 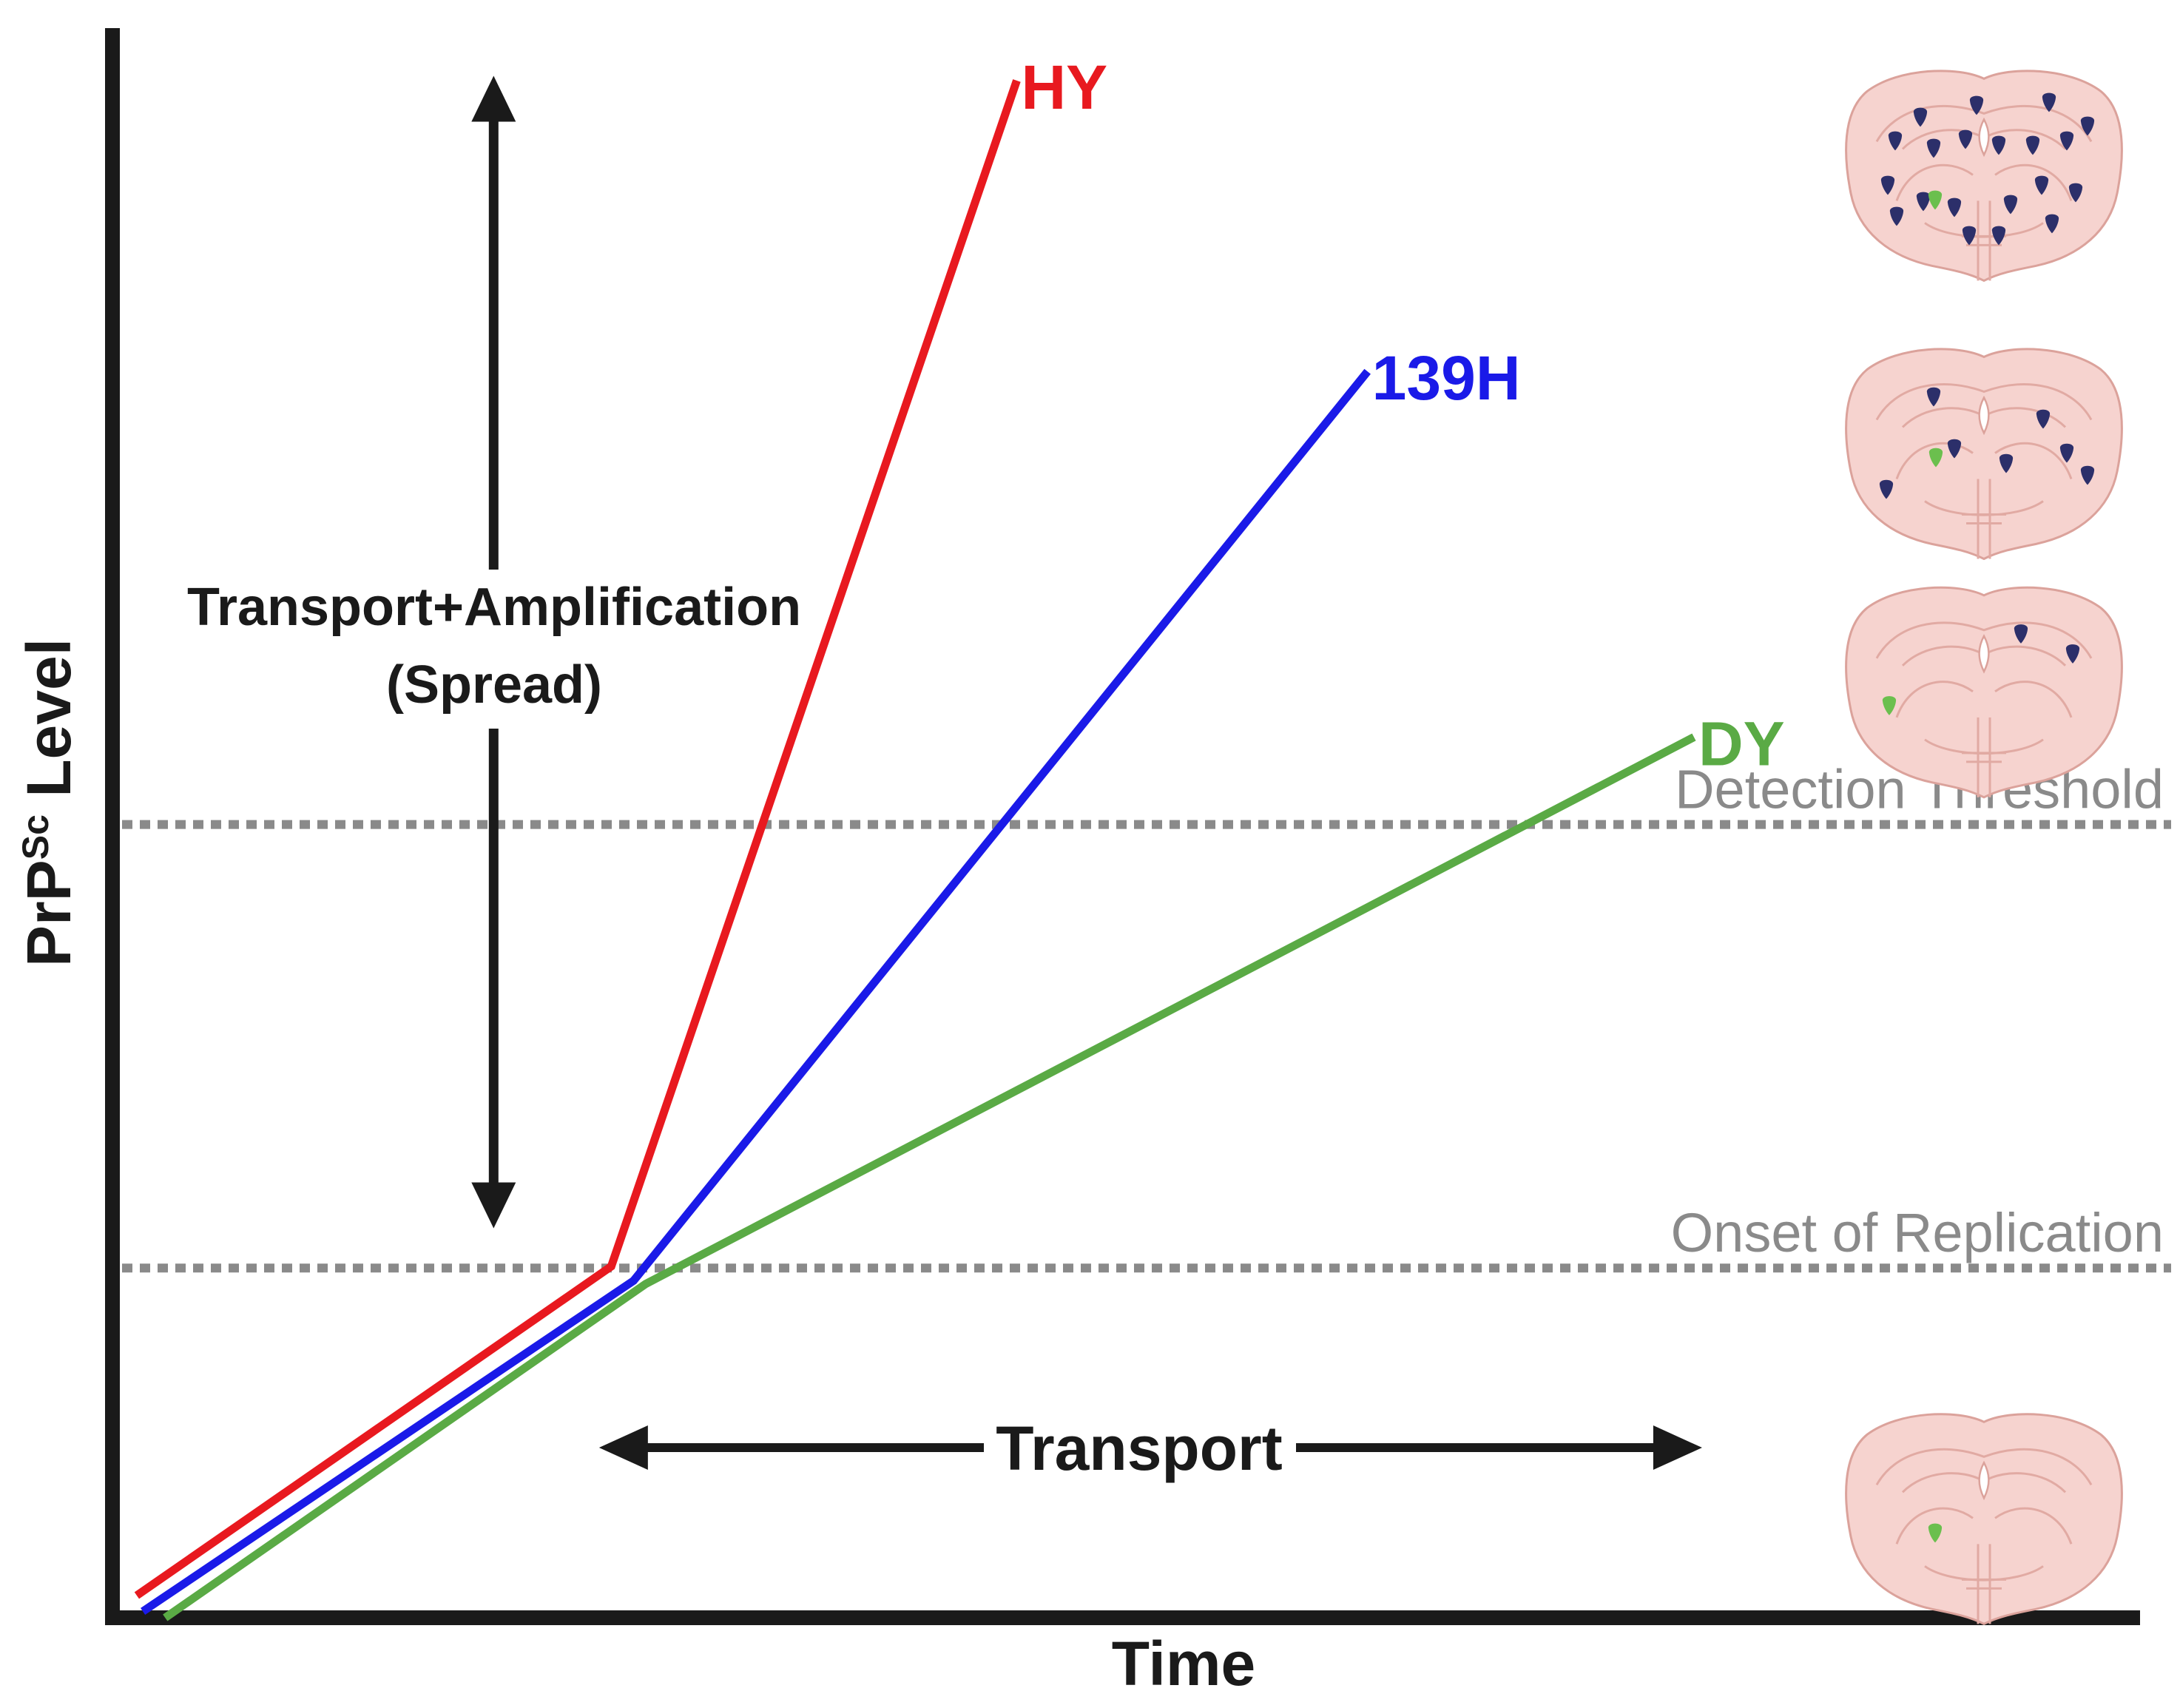 What do you see at coordinates (493, 98) in the screenshot?
I see `arrowhead-up-icon` at bounding box center [493, 98].